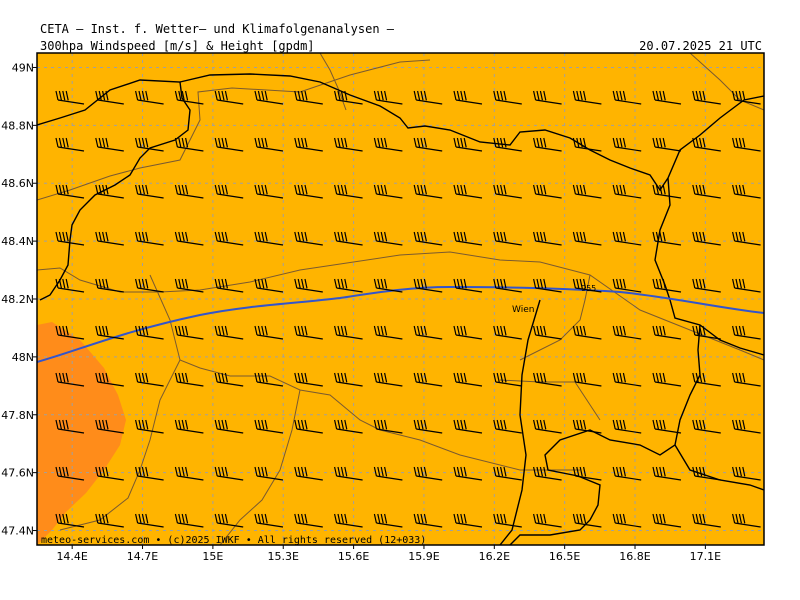  What do you see at coordinates (71, 556) in the screenshot?
I see `lon-tick-label: 14.4E` at bounding box center [71, 556].